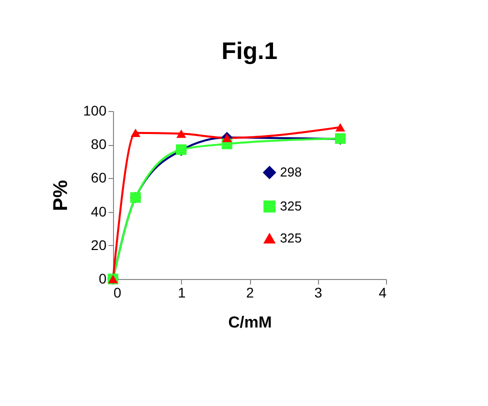  I want to click on y-tick-label: 60, so click(98, 178).